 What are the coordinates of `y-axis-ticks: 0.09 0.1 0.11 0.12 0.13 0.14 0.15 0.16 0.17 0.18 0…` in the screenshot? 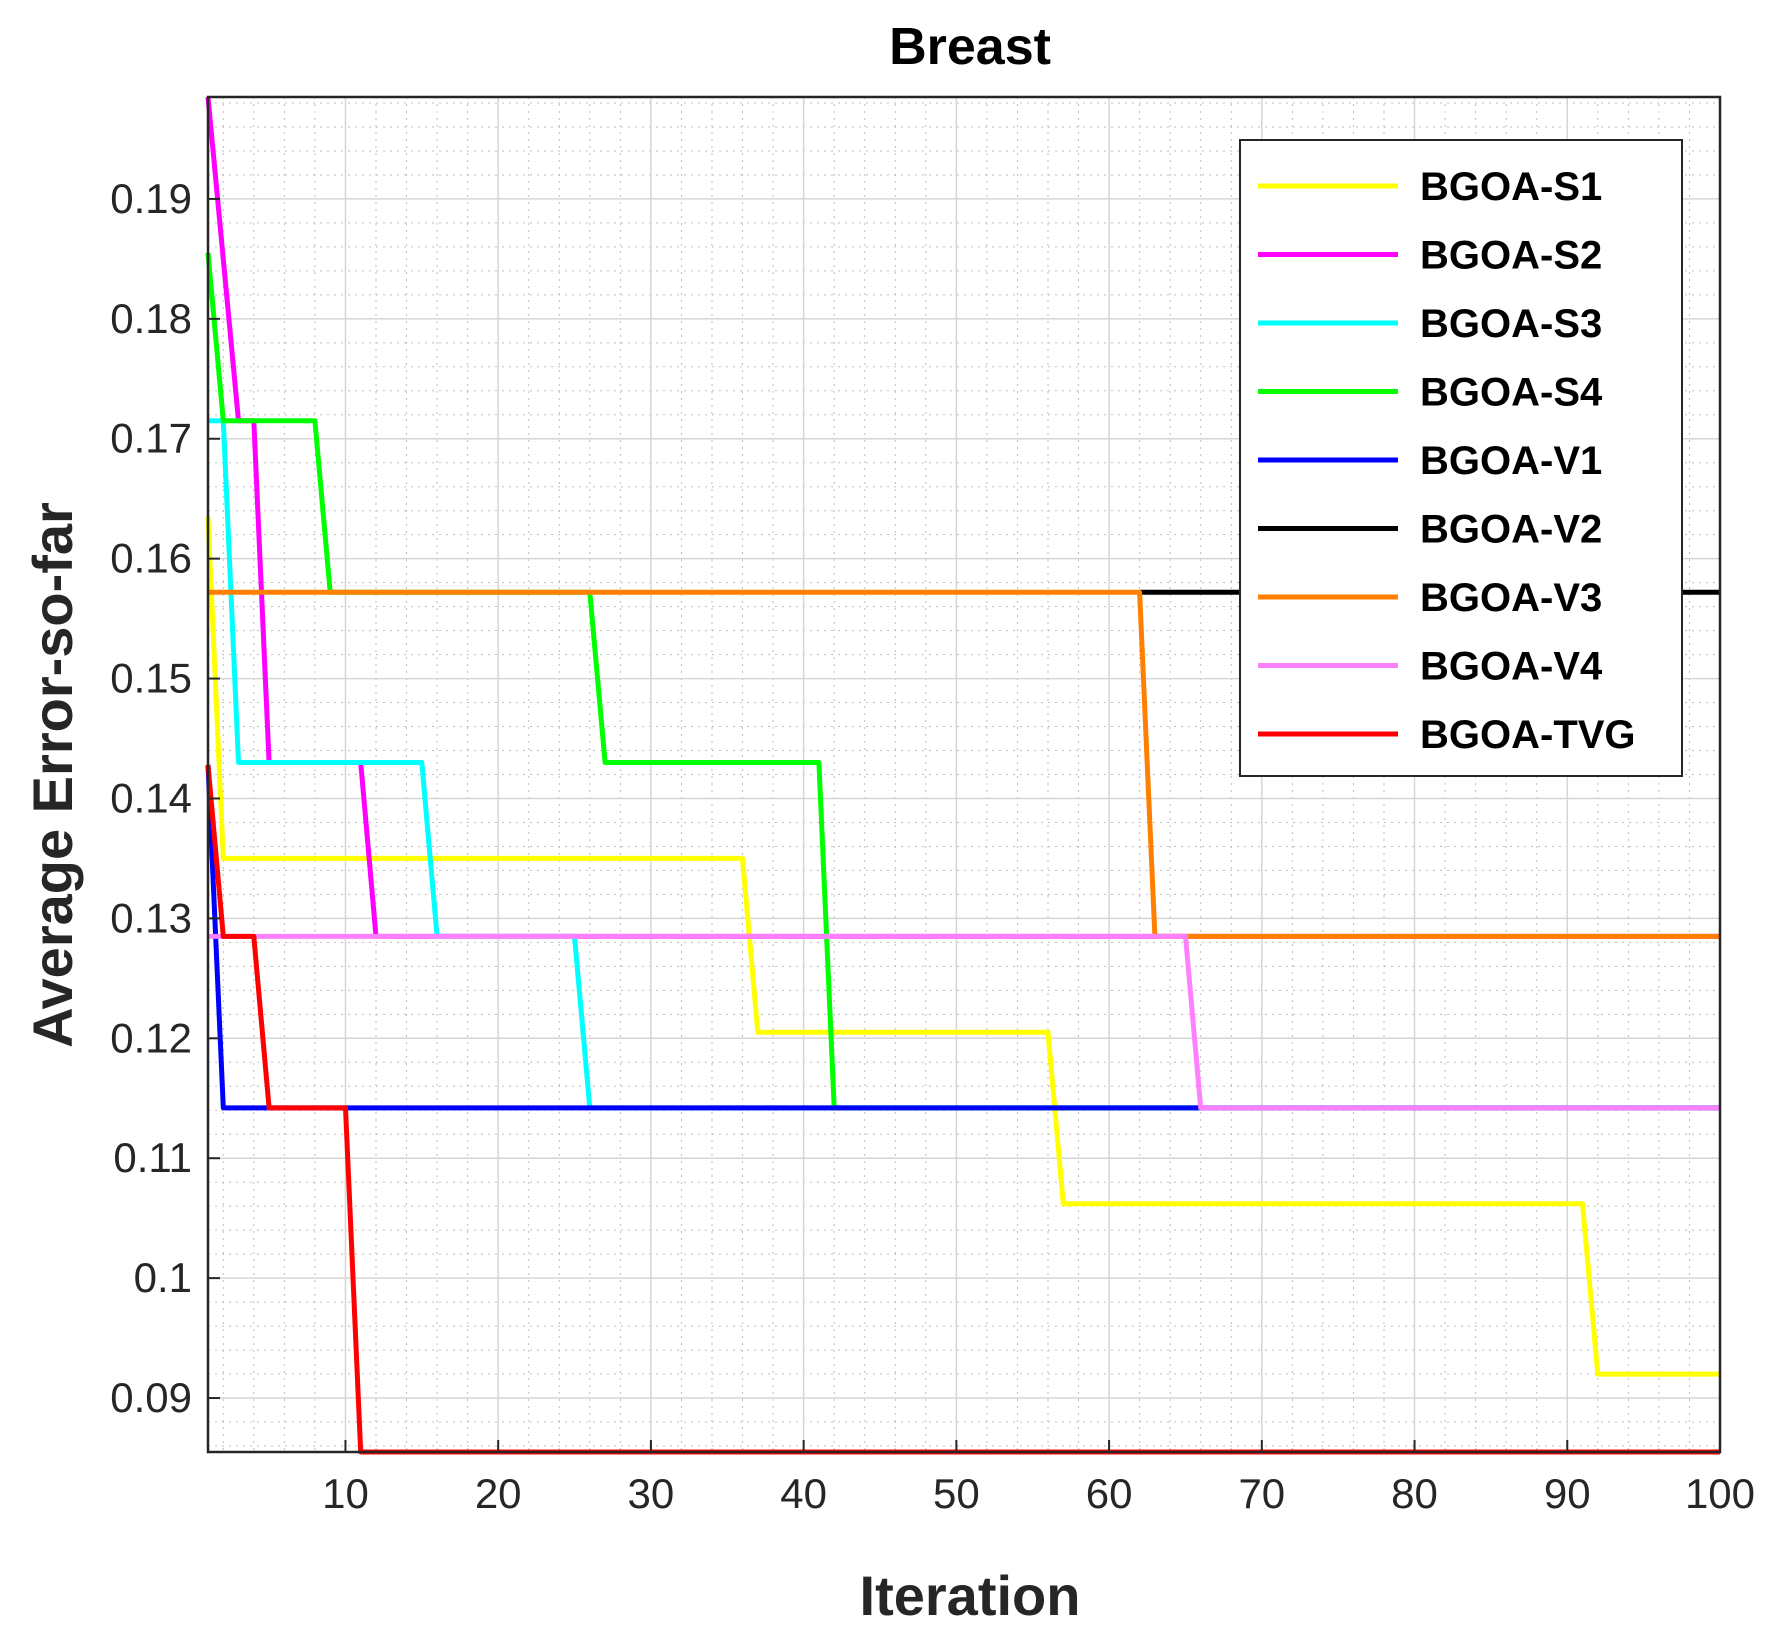 It's located at (165, 798).